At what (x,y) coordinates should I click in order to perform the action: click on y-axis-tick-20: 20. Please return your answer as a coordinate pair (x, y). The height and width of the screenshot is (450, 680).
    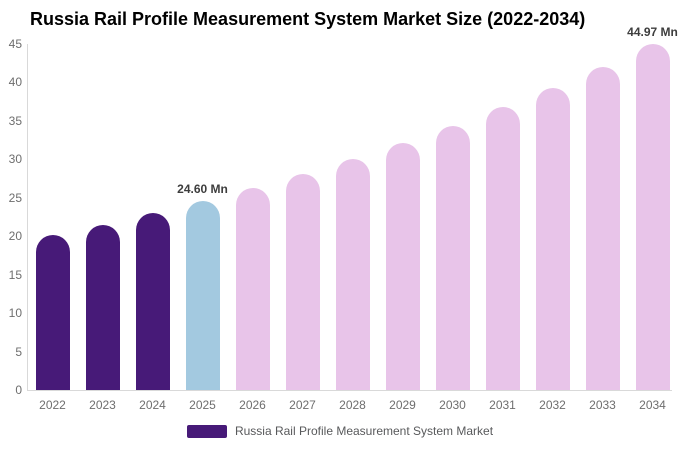
    Looking at the image, I should click on (15, 236).